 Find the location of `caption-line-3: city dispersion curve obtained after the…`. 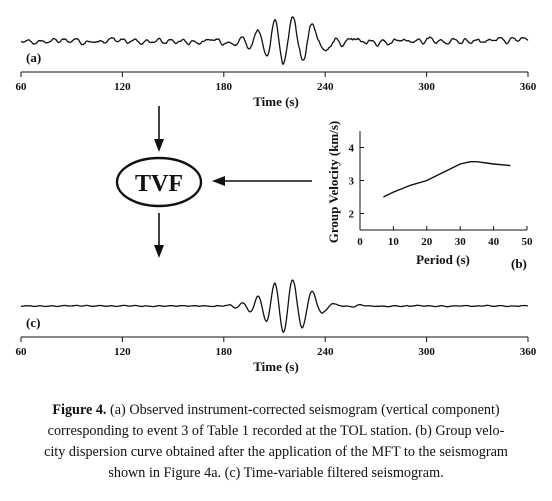

caption-line-3: city dispersion curve obtained after the… is located at coordinates (276, 452).